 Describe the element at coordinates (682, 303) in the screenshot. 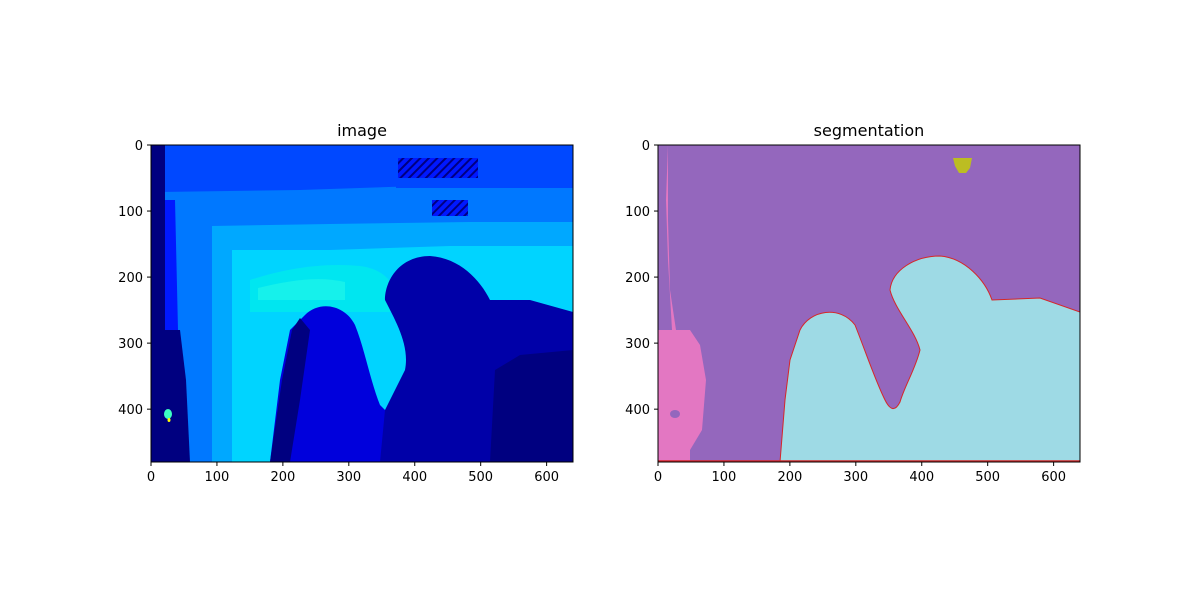

I see `segment-left` at that location.